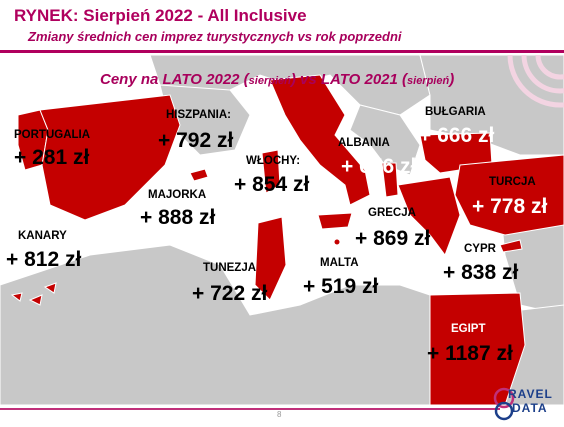 This screenshot has height=427, width=564. What do you see at coordinates (480, 249) in the screenshot?
I see `cyprus-label: CYPR` at bounding box center [480, 249].